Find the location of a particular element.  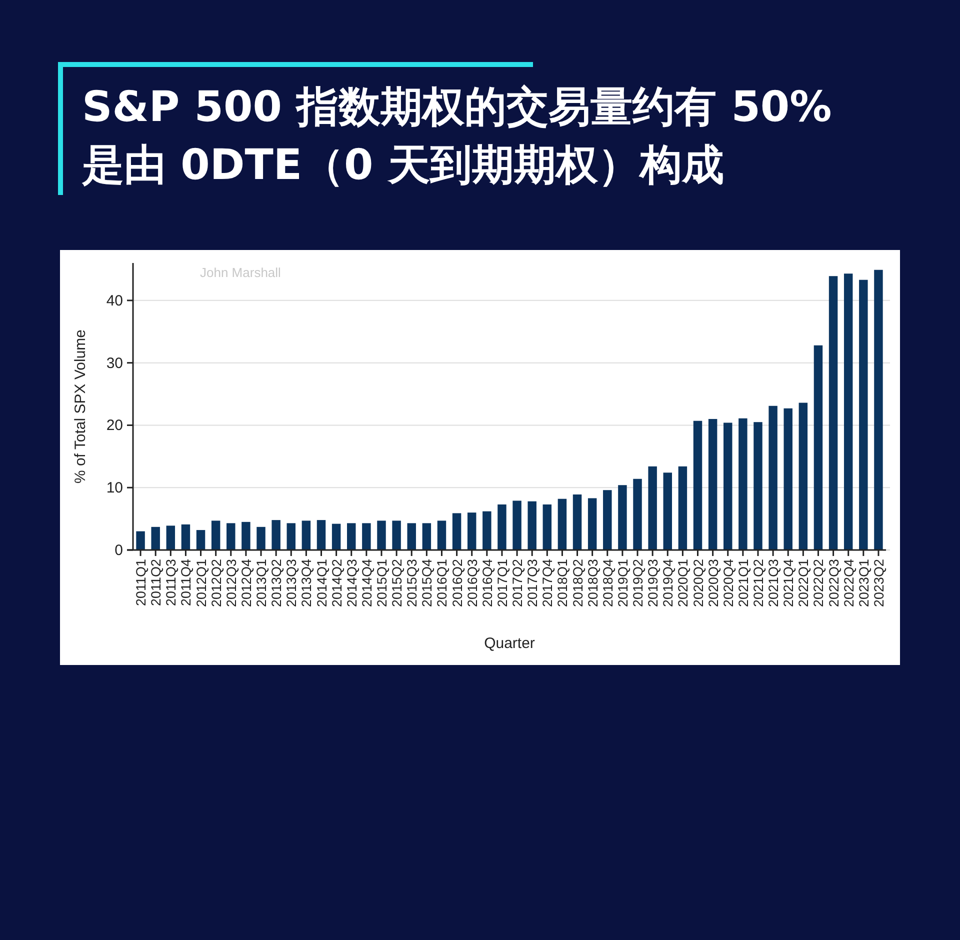

y-tick-label: 30 is located at coordinates (114, 363).